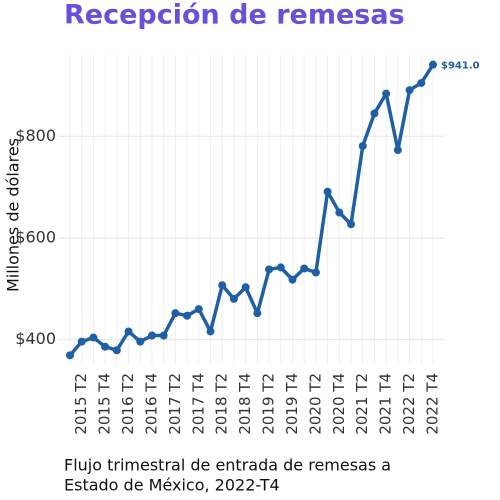 The height and width of the screenshot is (500, 500). I want to click on x-tick-label: 2015 T4, so click(105, 404).